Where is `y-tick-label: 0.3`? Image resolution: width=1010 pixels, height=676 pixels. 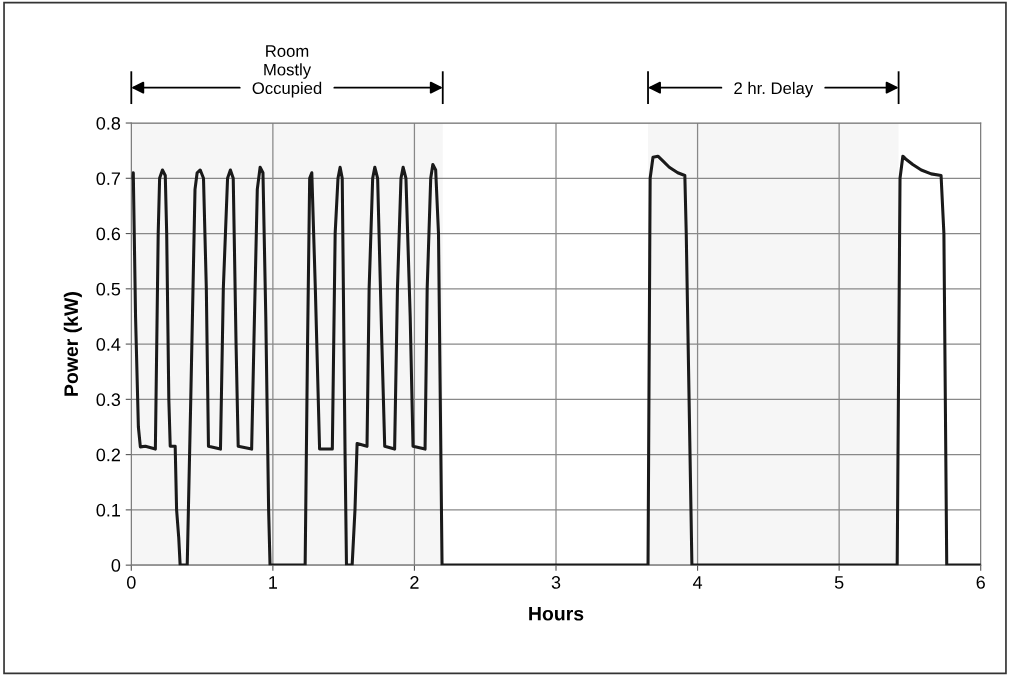 y-tick-label: 0.3 is located at coordinates (108, 400).